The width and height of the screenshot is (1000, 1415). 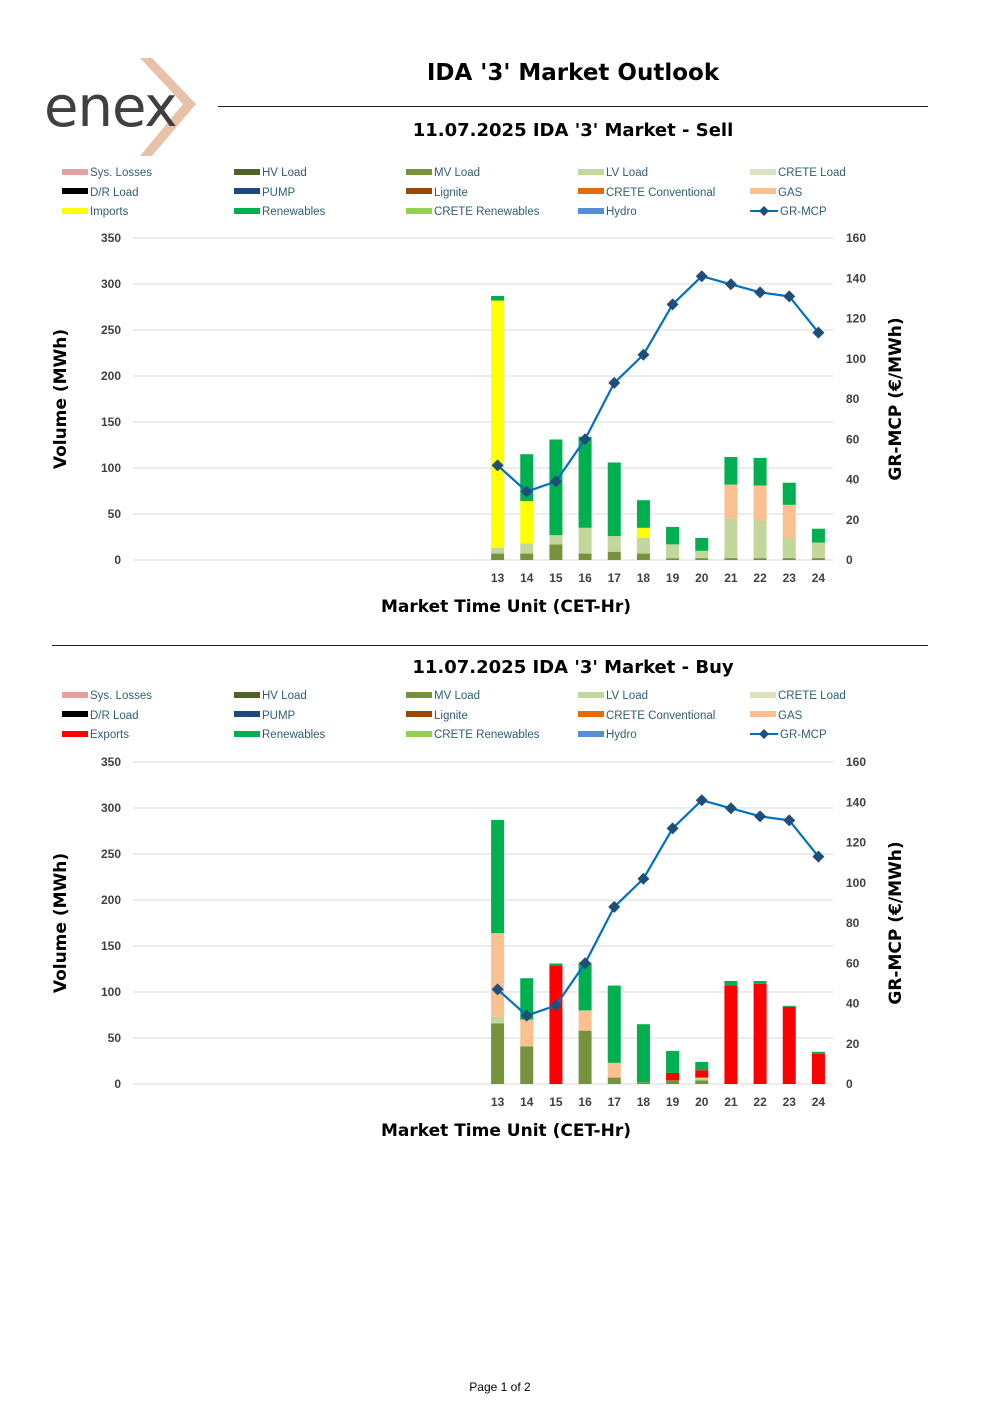 What do you see at coordinates (790, 192) in the screenshot?
I see `legend-label: GAS` at bounding box center [790, 192].